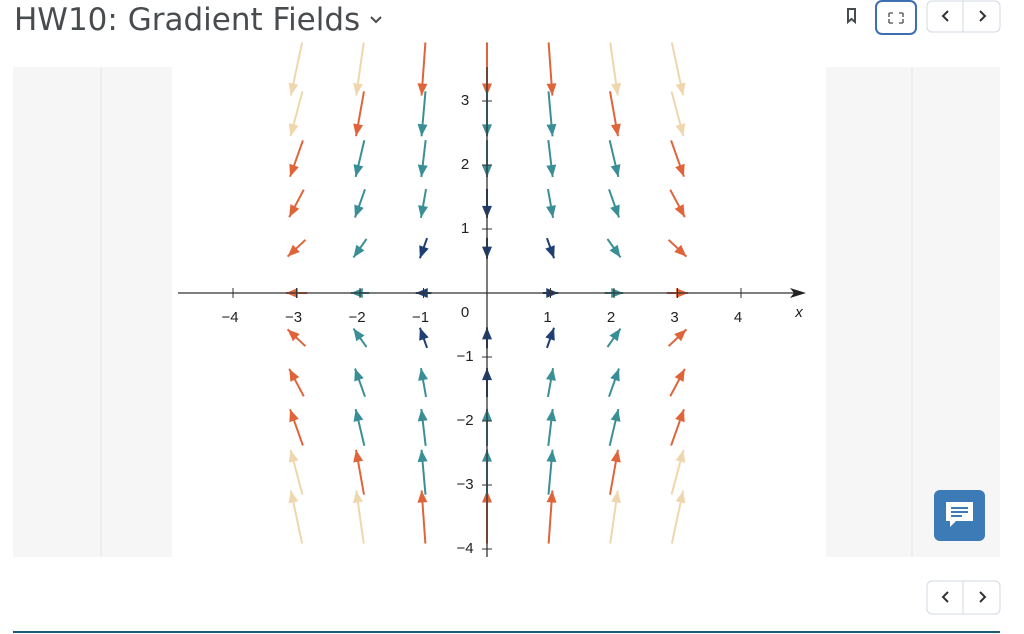 This screenshot has height=634, width=1024. I want to click on chat-icon-lines, so click(959, 512).